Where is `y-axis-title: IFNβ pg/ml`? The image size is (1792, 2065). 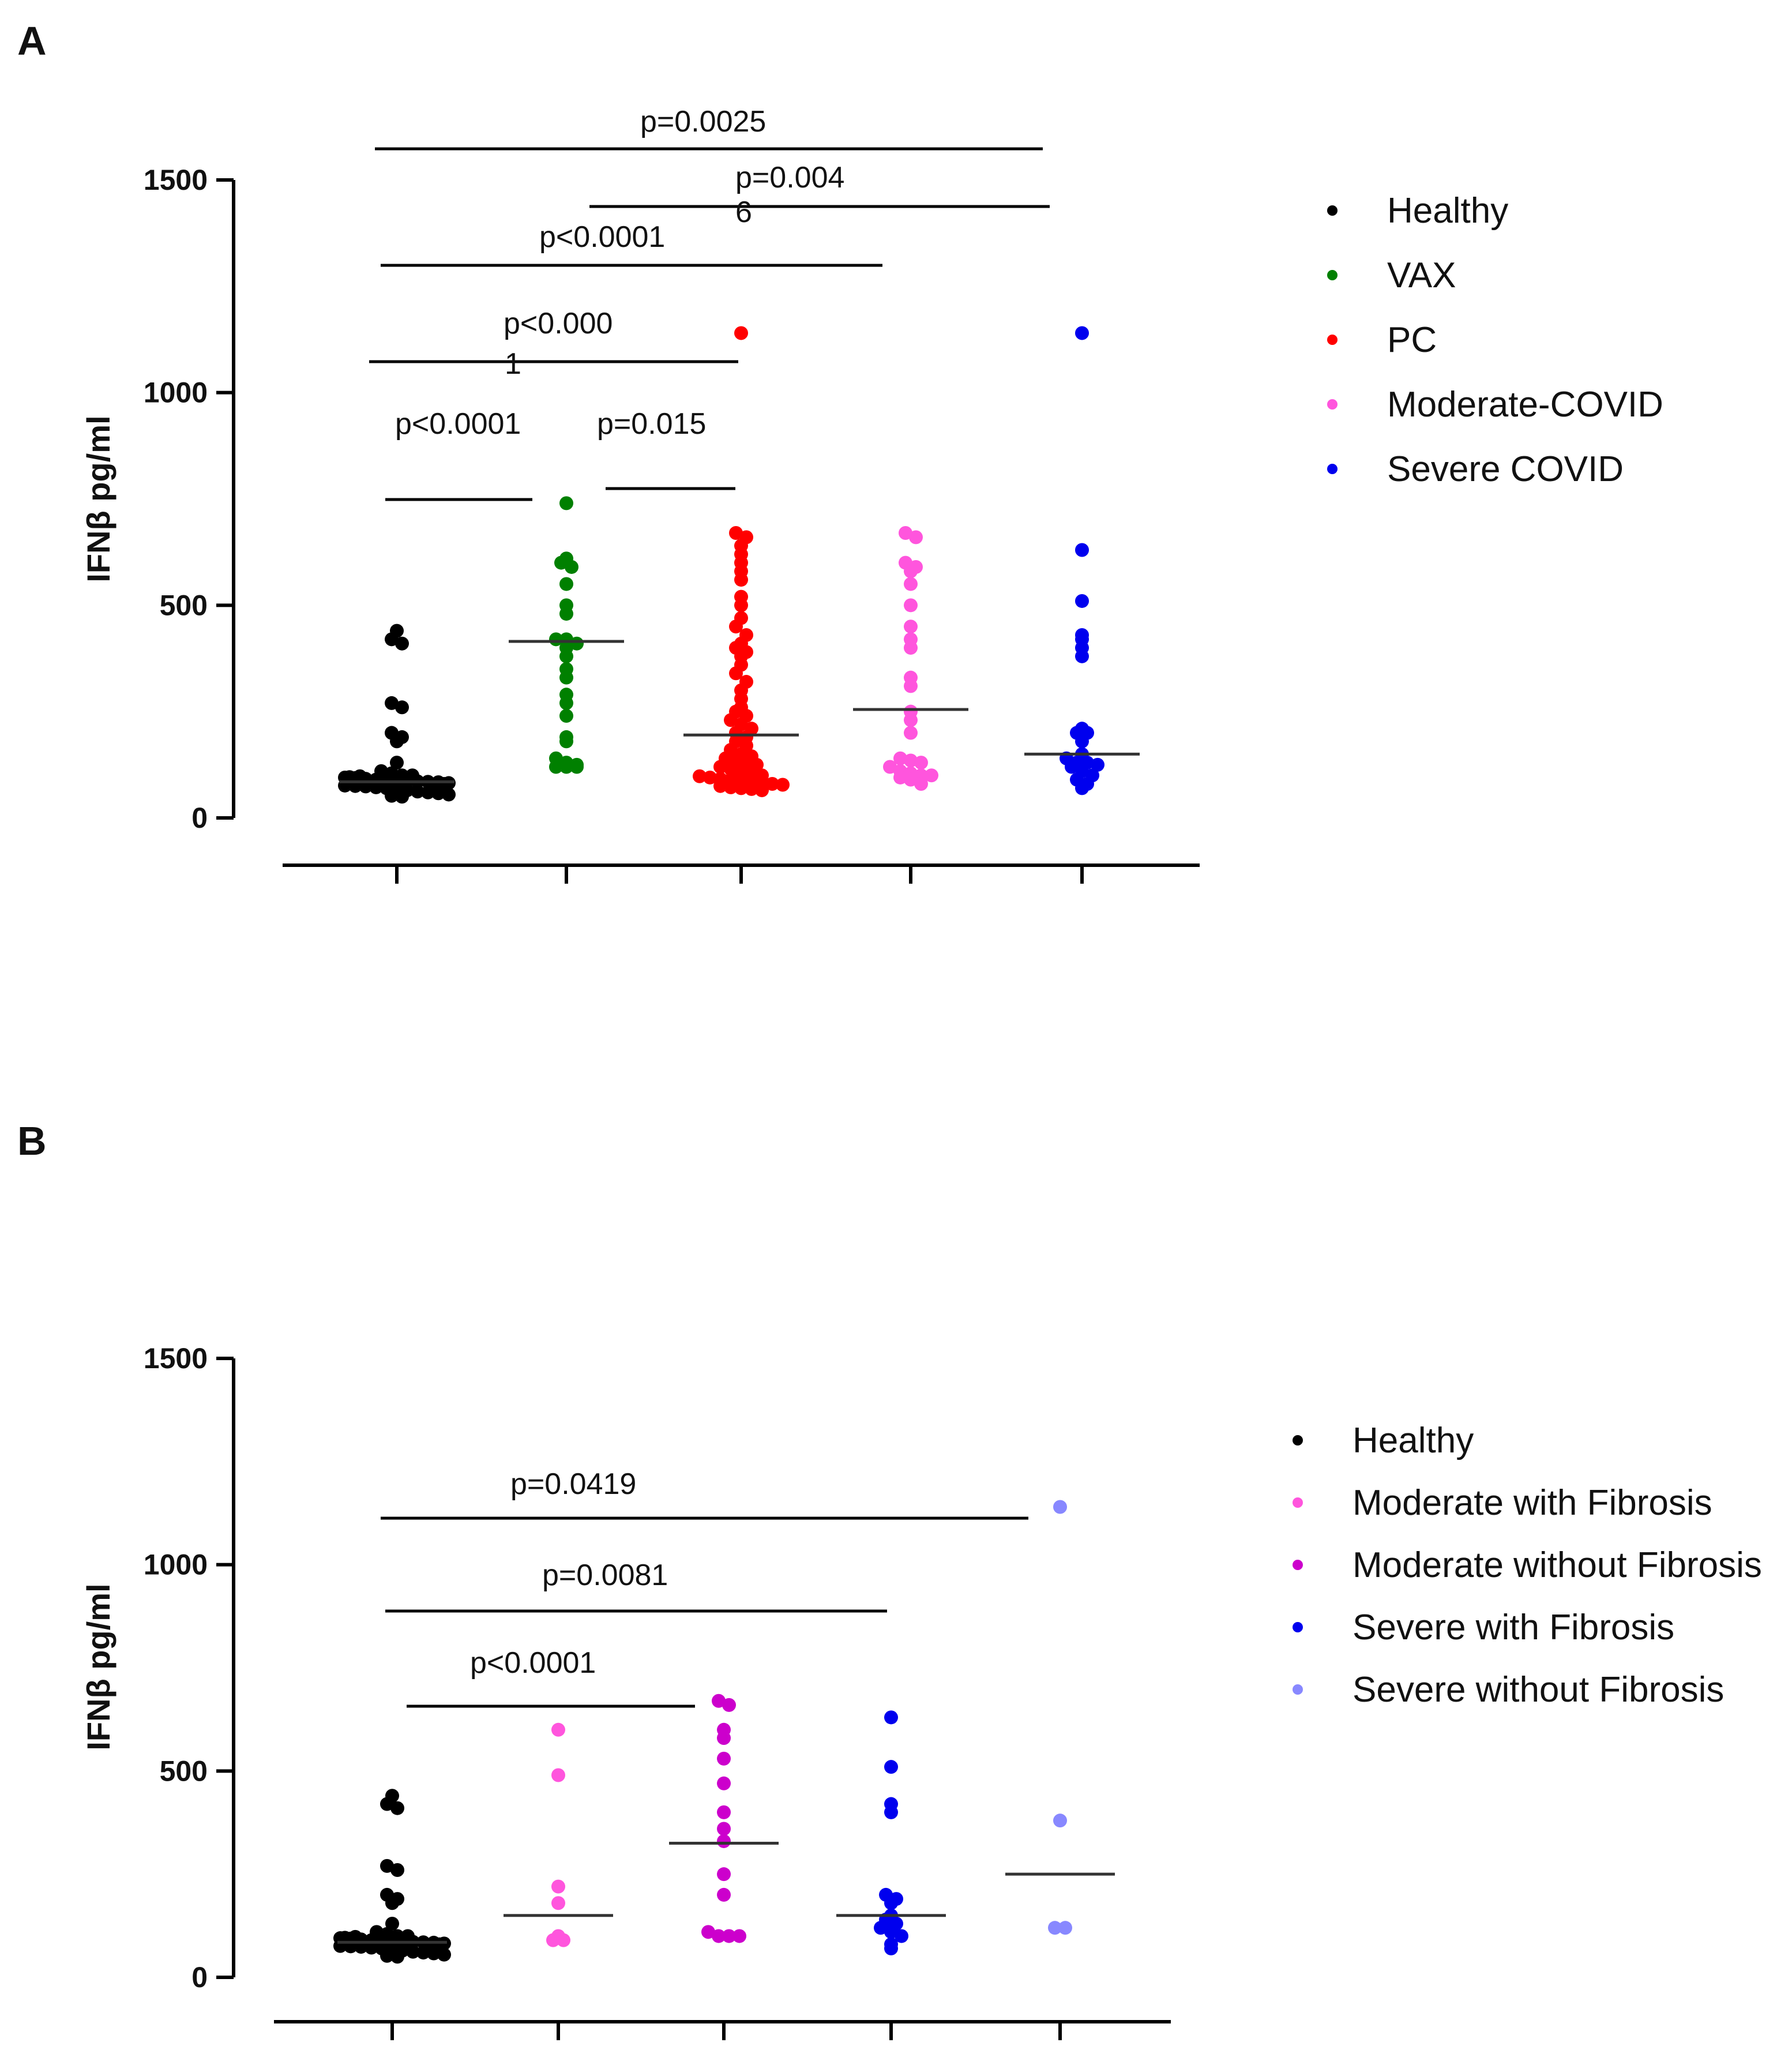
y-axis-title: IFNβ pg/ml is located at coordinates (98, 498).